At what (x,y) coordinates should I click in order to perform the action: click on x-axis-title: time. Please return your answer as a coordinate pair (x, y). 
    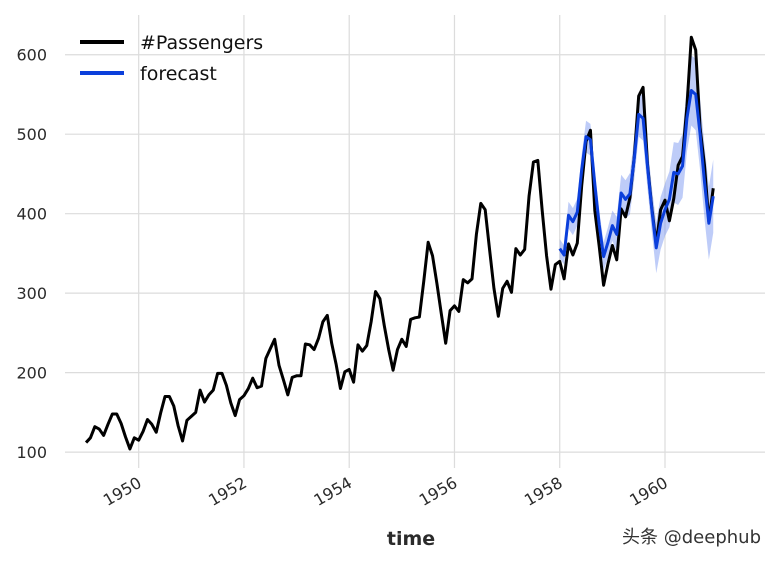
    Looking at the image, I should click on (411, 539).